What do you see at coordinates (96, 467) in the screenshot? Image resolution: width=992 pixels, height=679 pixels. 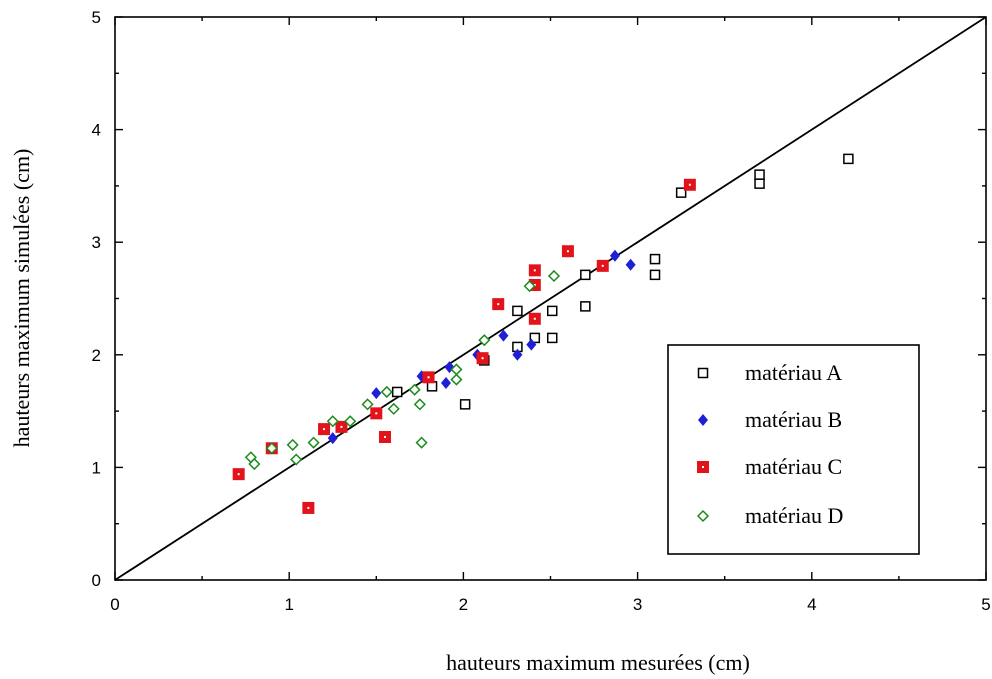 I see `y-tick-label: 1` at bounding box center [96, 467].